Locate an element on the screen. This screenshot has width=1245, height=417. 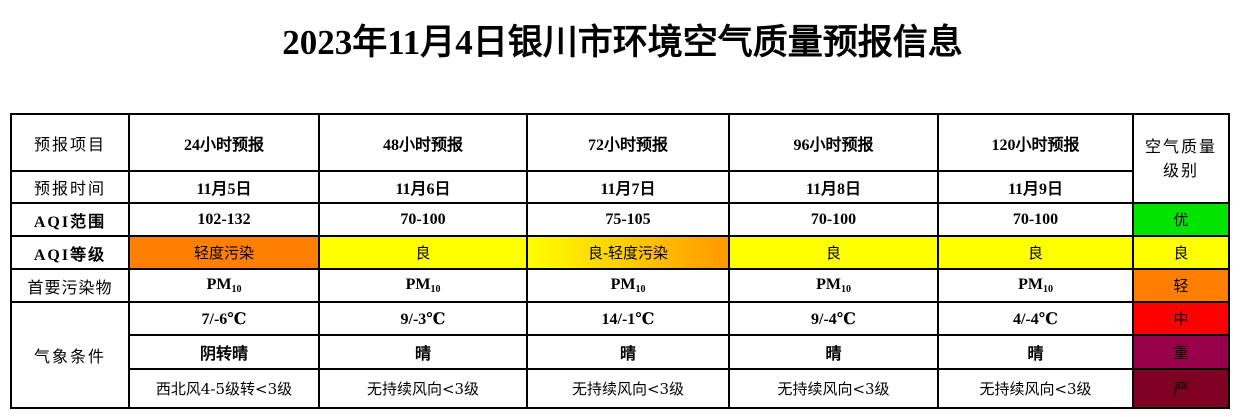
legend-header-text: 空气质量级别 is located at coordinates (1180, 158).